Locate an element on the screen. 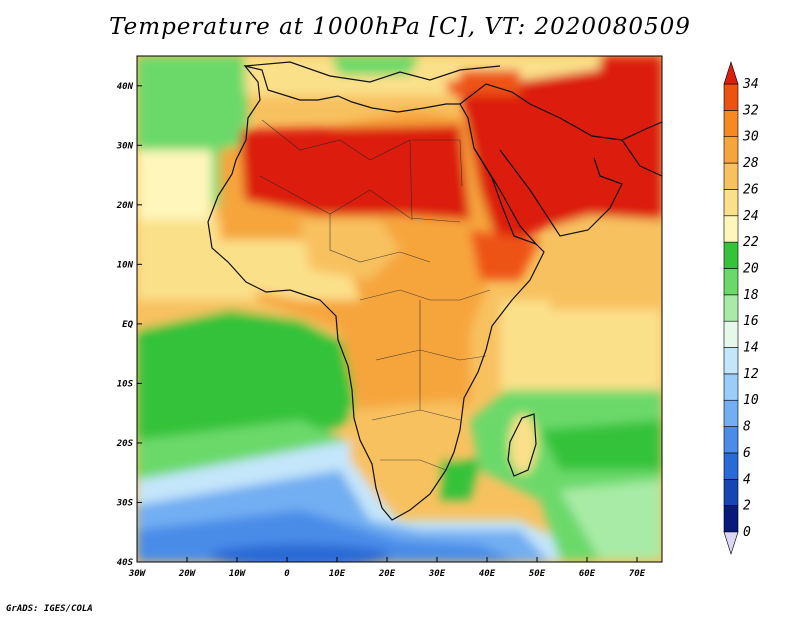 The height and width of the screenshot is (618, 800). field-sahel is located at coordinates (350, 250).